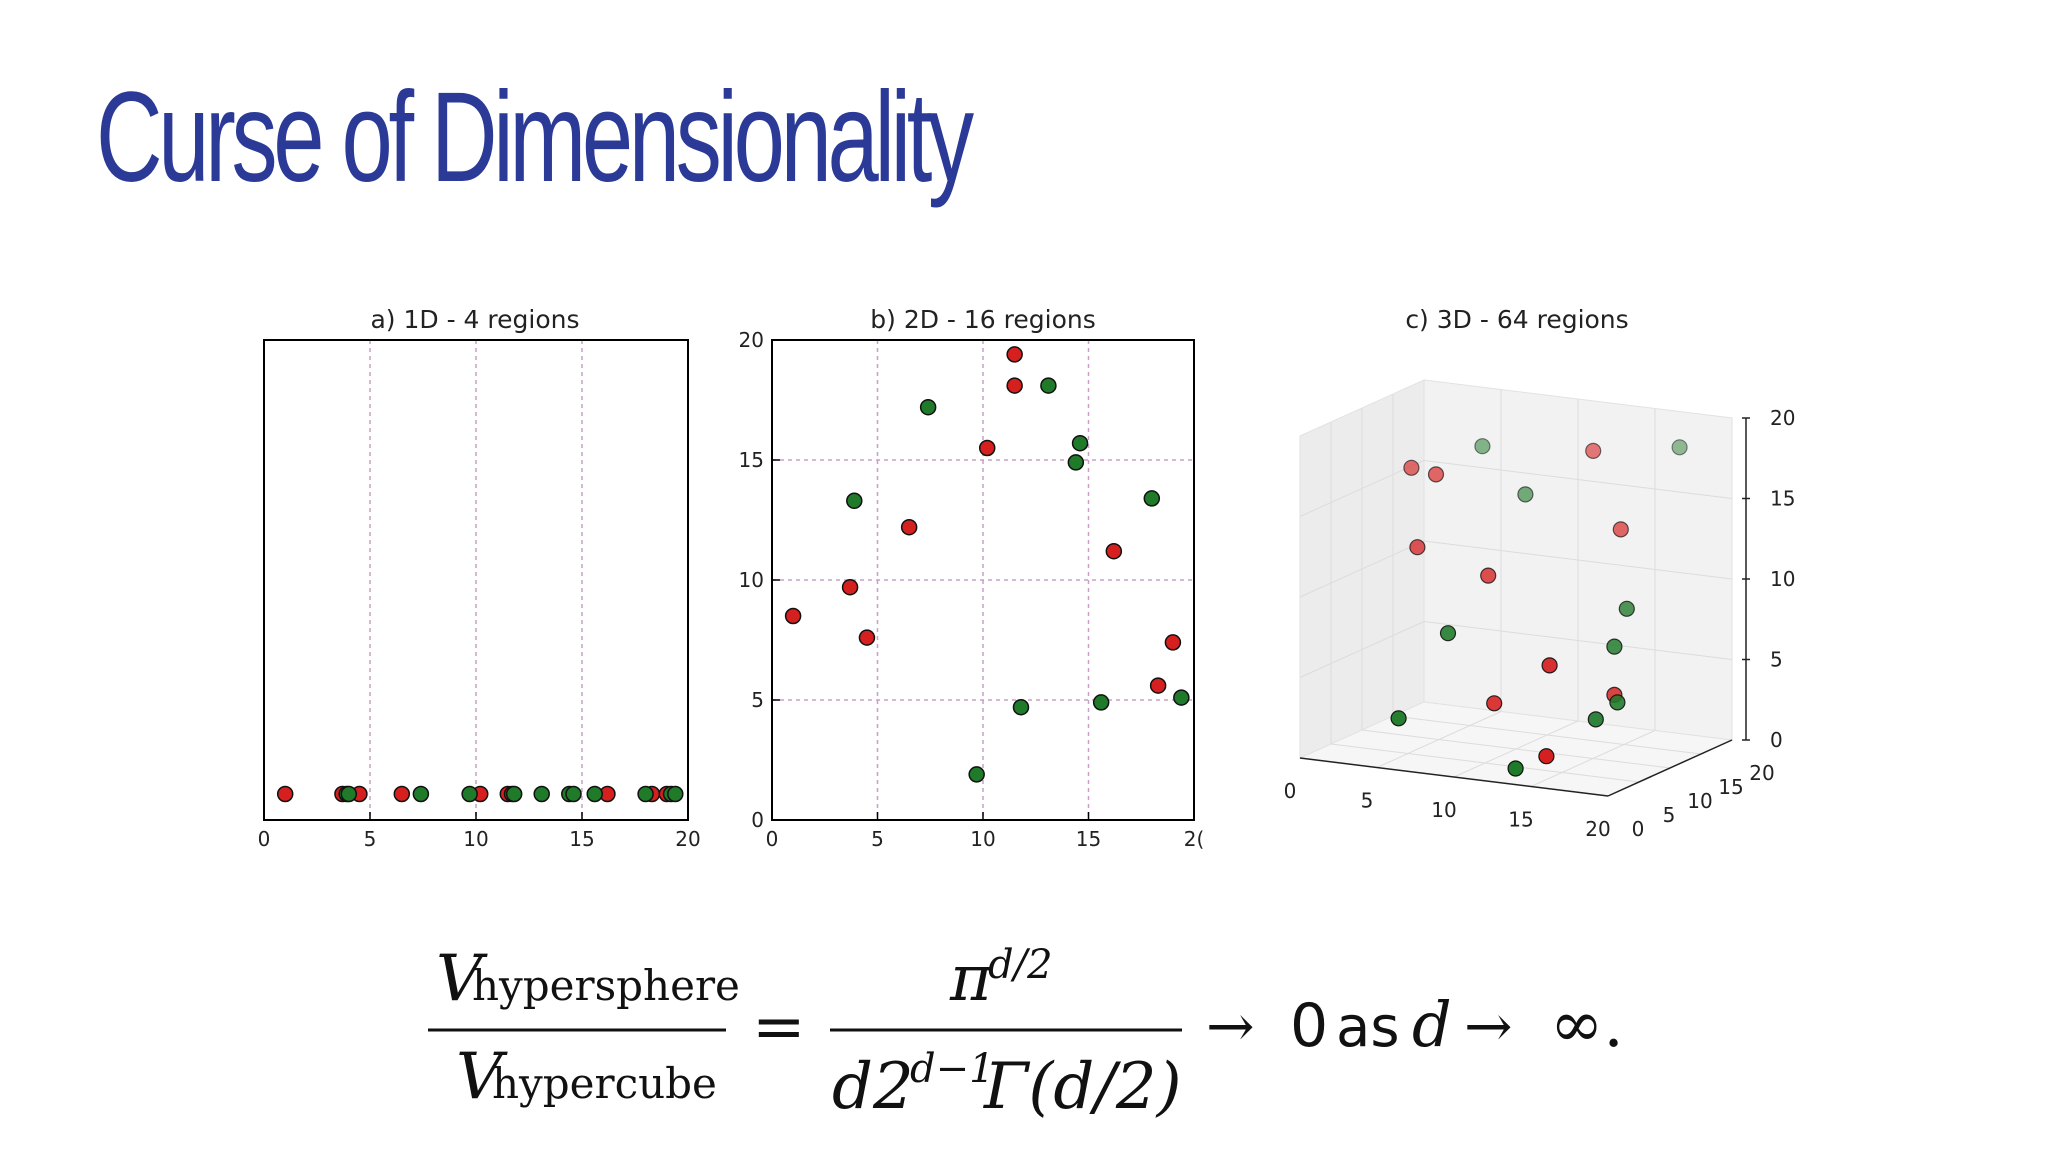  Describe the element at coordinates (479, 578) in the screenshot. I see `panel-1d: a) 1D - 4 regions 0 5 10 15 20` at that location.